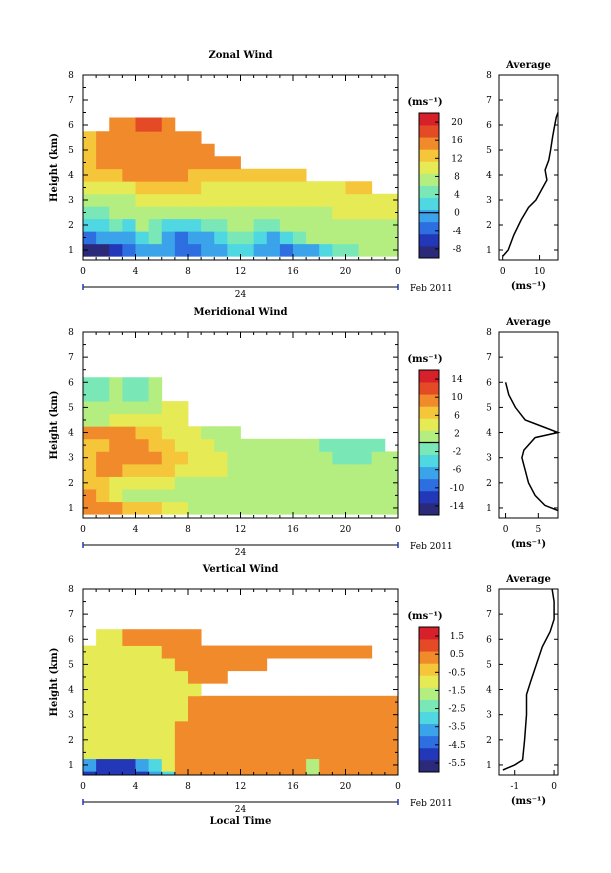 The height and width of the screenshot is (873, 611). Describe the element at coordinates (528, 65) in the screenshot. I see `profile-title: Average` at that location.